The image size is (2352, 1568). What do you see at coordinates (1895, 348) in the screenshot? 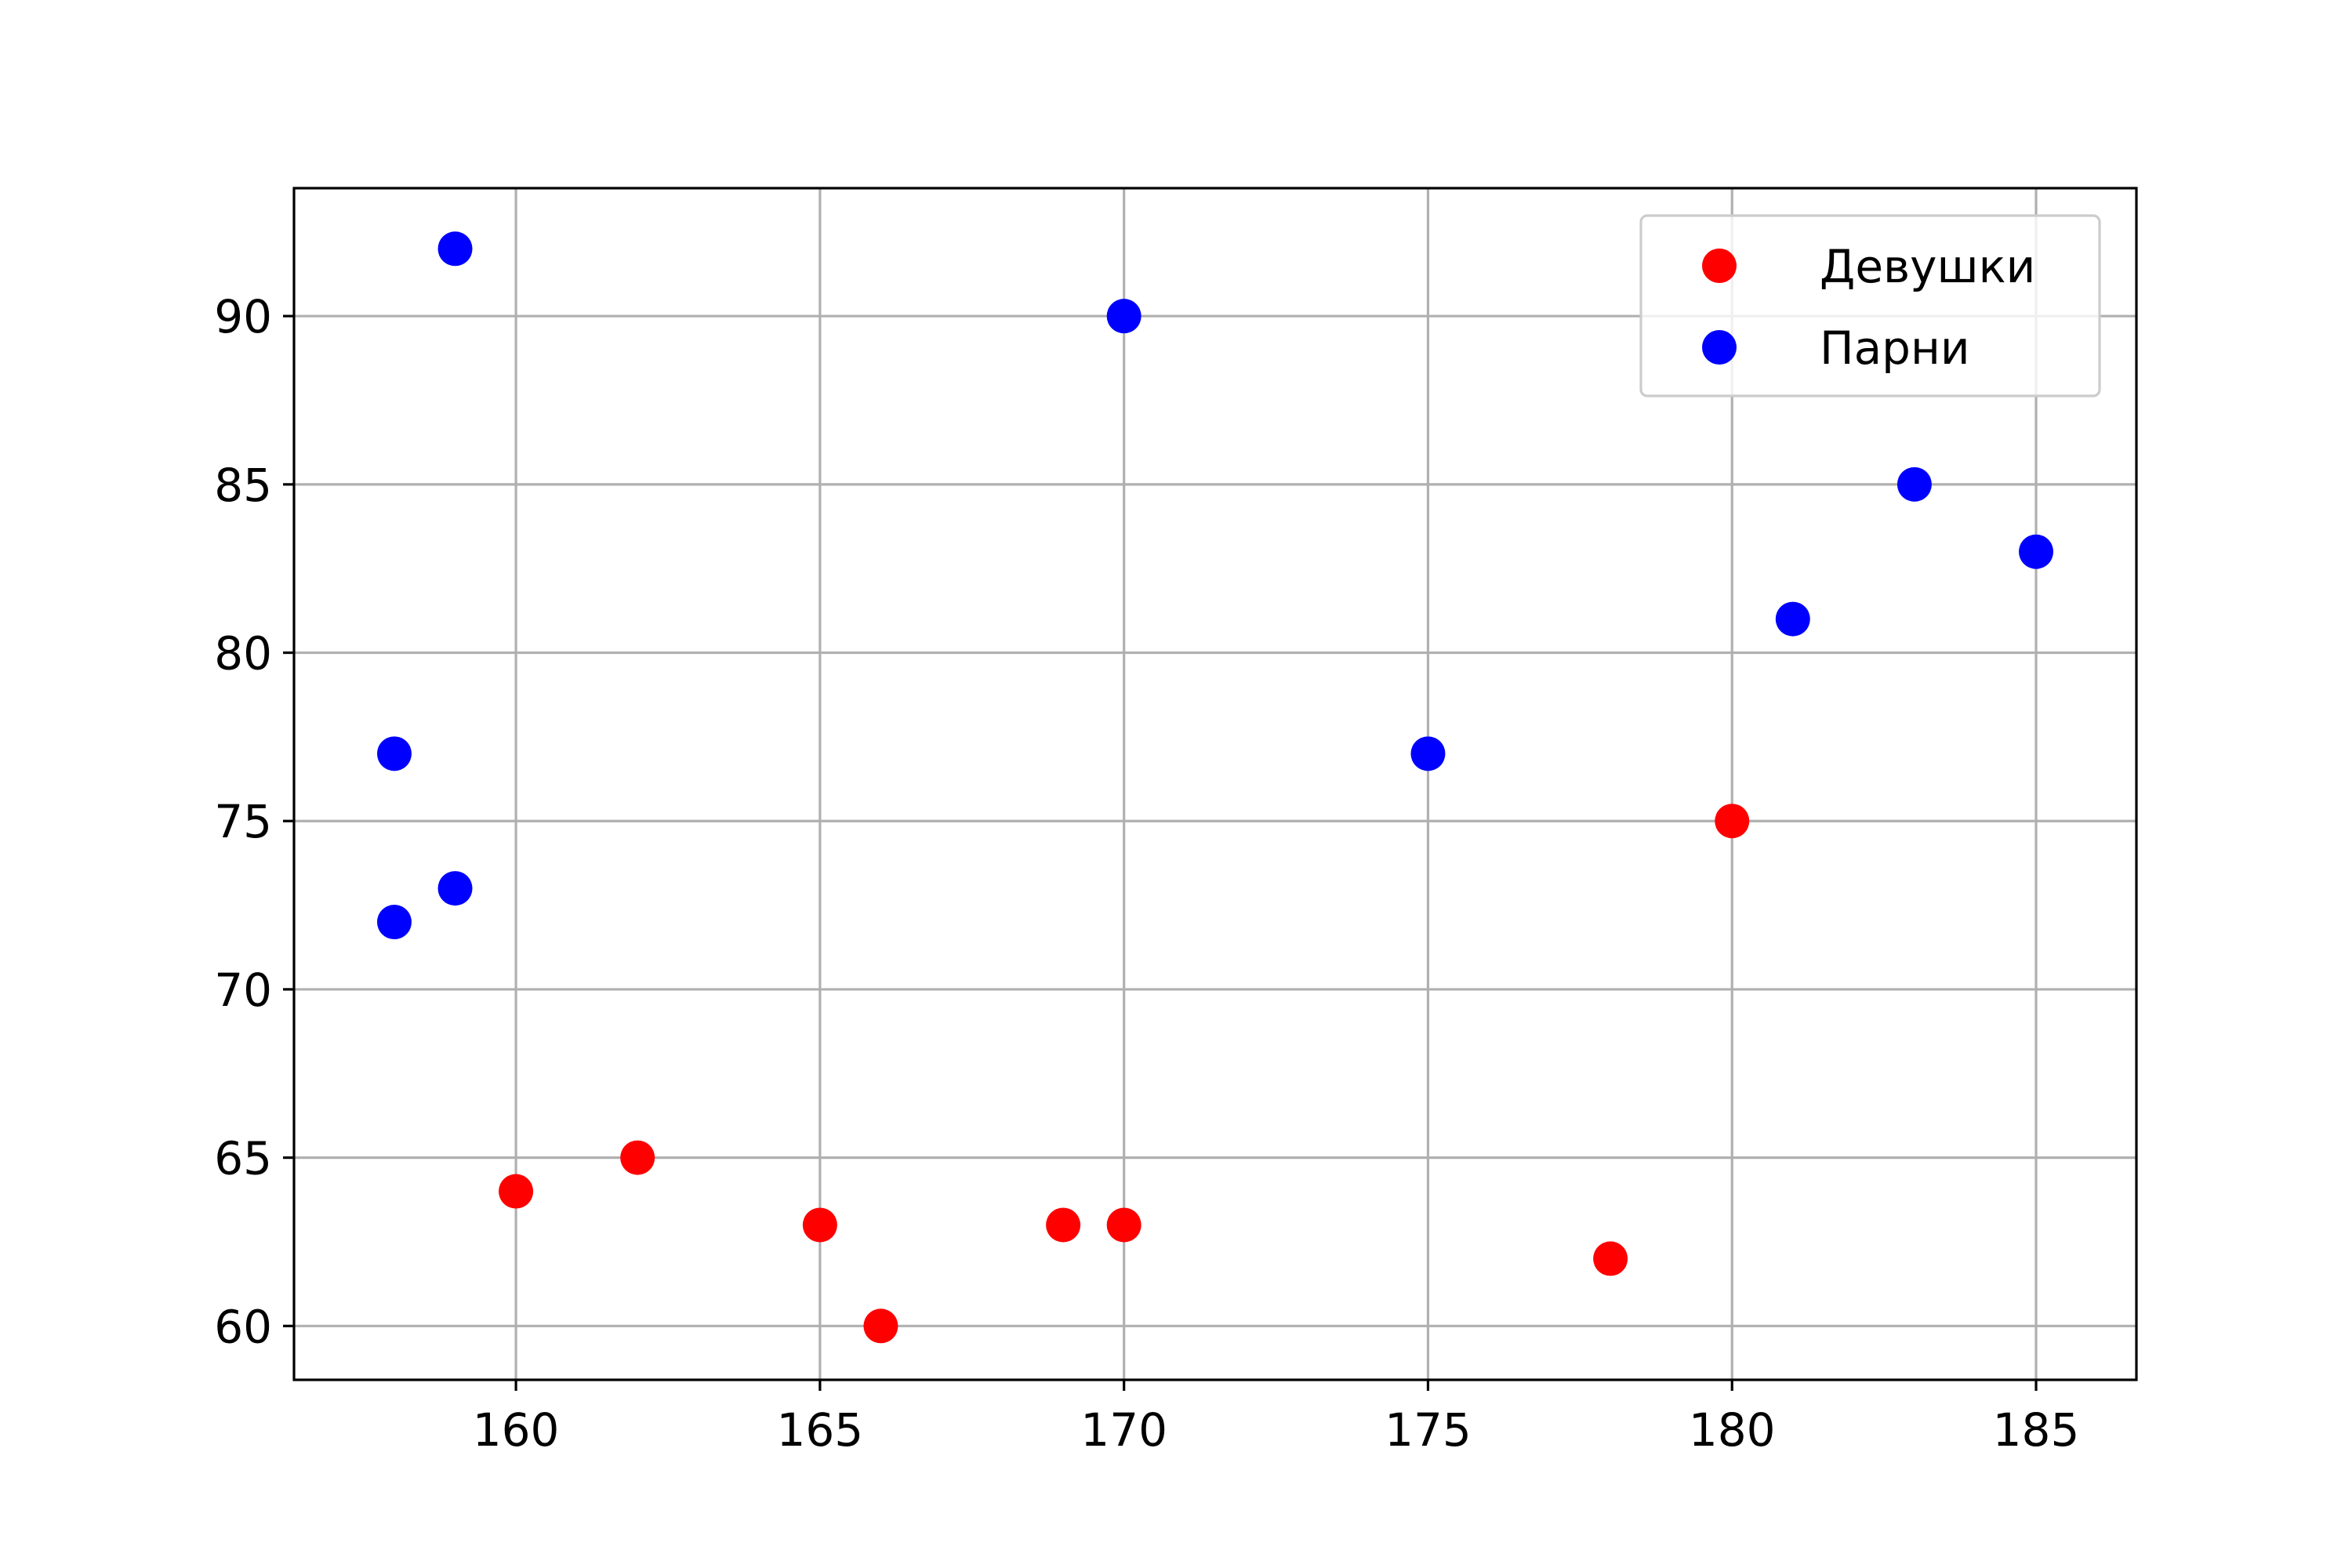
I see `legend-label: Парни` at bounding box center [1895, 348].